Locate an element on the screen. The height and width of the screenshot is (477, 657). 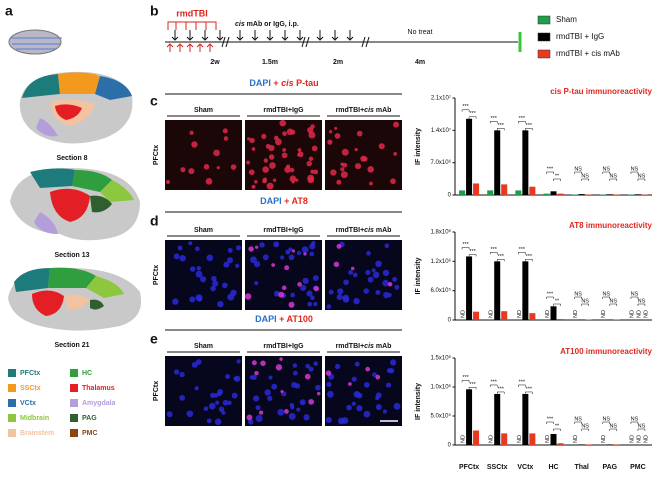
stain-part: DAPI is located at coordinates (260, 83).